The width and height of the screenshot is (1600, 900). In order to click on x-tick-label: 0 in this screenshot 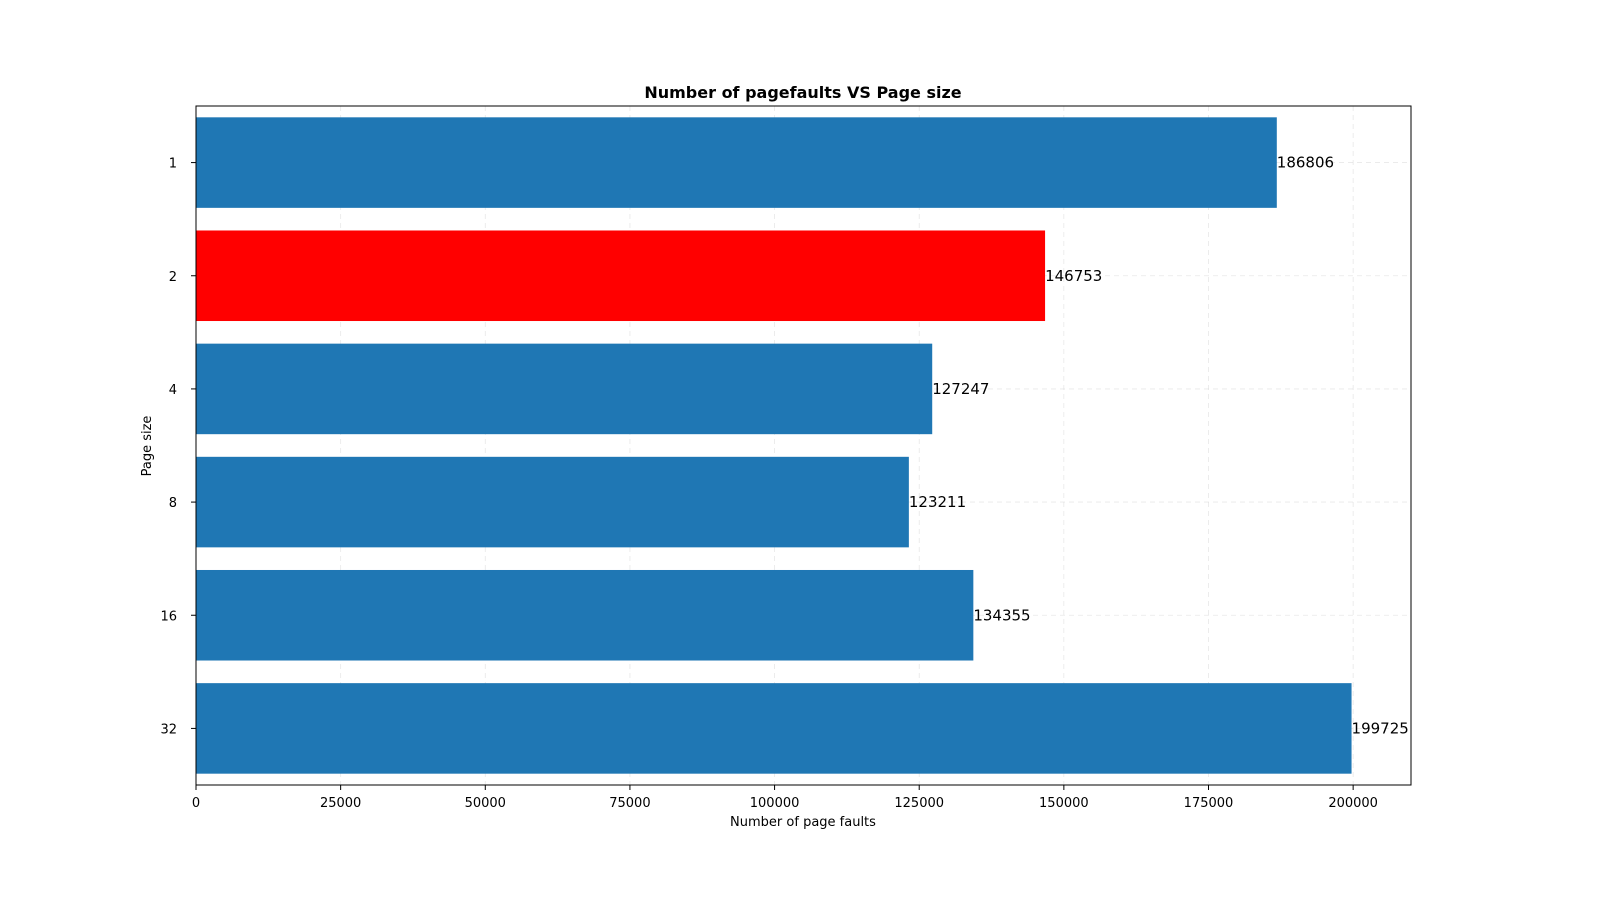, I will do `click(196, 803)`.